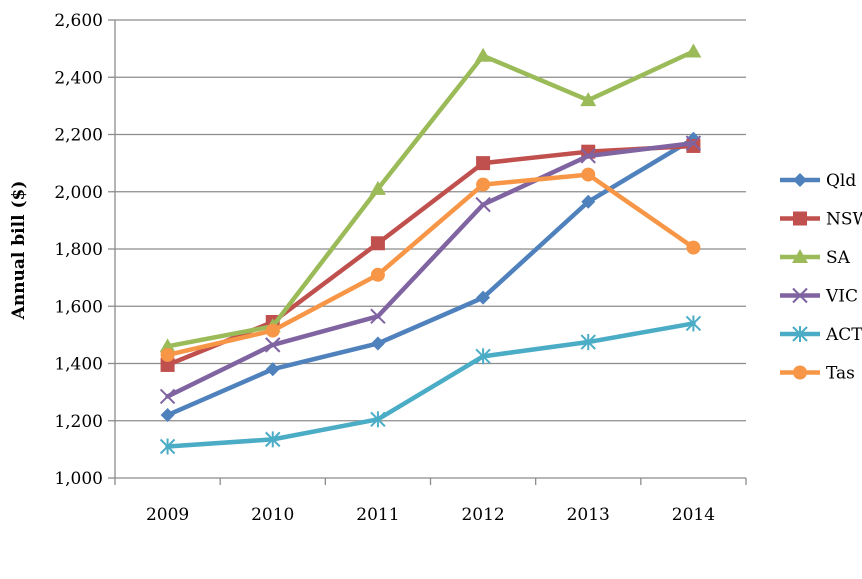 The width and height of the screenshot is (862, 579). I want to click on legend-entry-tas: Tas, so click(817, 374).